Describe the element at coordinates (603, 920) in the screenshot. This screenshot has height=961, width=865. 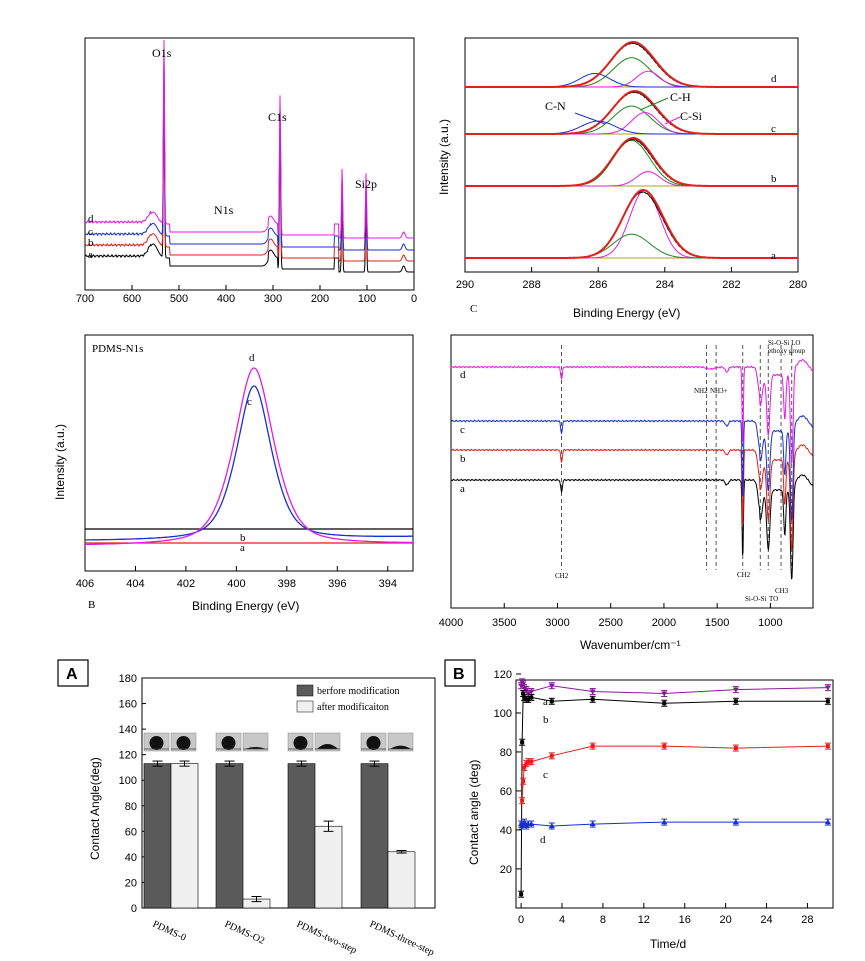
I see `x-tick-label: 8` at that location.